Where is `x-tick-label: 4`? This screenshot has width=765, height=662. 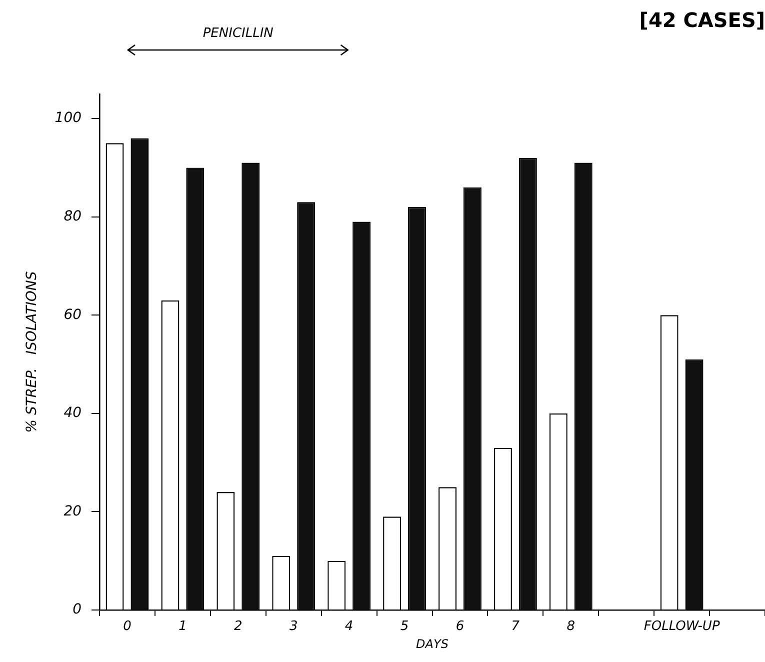
x-tick-label: 4 is located at coordinates (349, 626).